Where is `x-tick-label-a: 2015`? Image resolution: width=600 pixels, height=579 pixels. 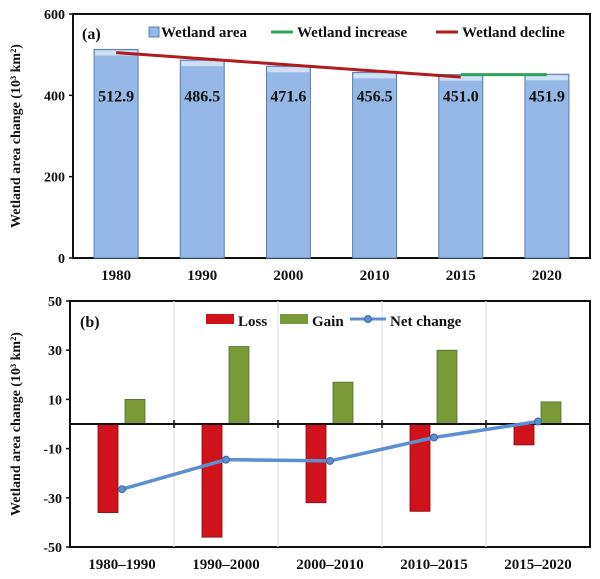 x-tick-label-a: 2015 is located at coordinates (461, 276).